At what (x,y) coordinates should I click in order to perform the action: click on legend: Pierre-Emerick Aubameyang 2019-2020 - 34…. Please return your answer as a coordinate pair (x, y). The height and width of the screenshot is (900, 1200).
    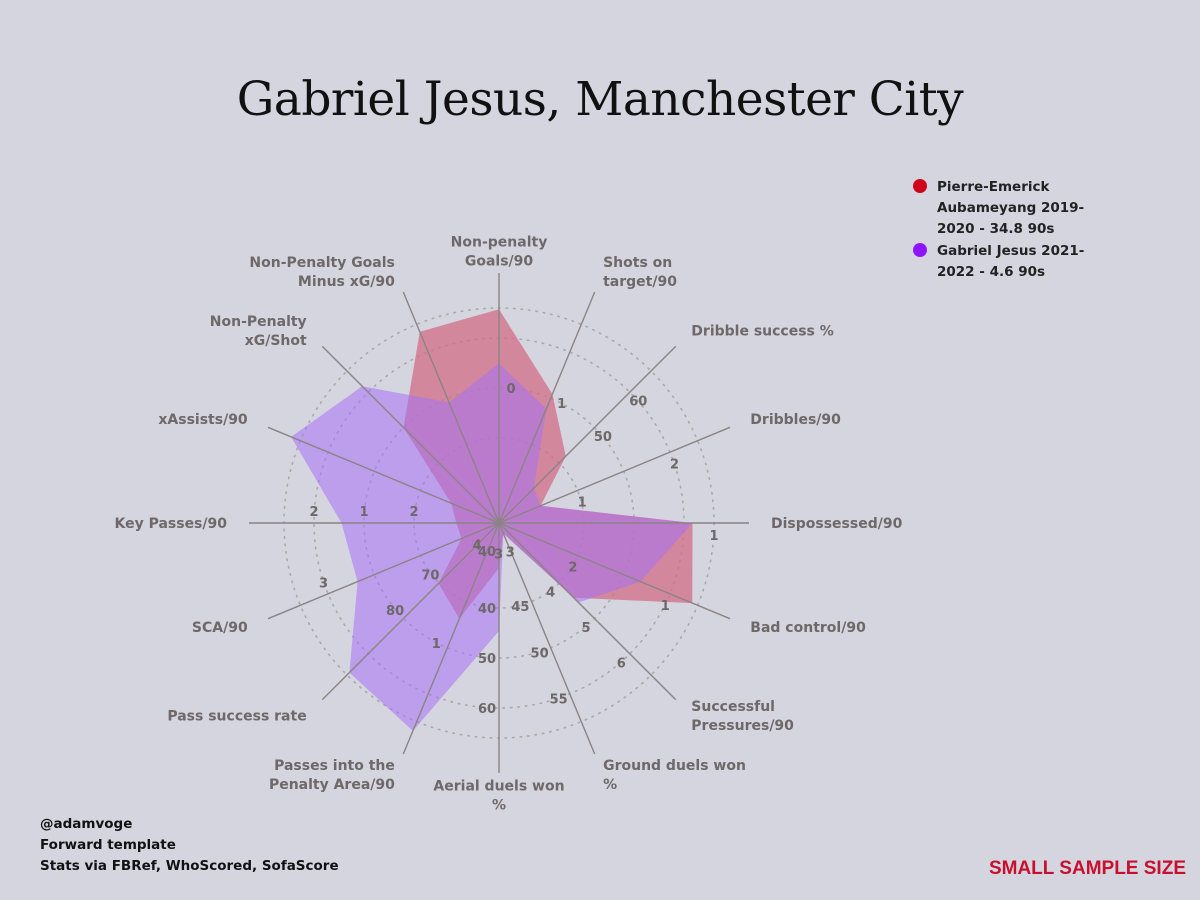
    Looking at the image, I should click on (1008, 229).